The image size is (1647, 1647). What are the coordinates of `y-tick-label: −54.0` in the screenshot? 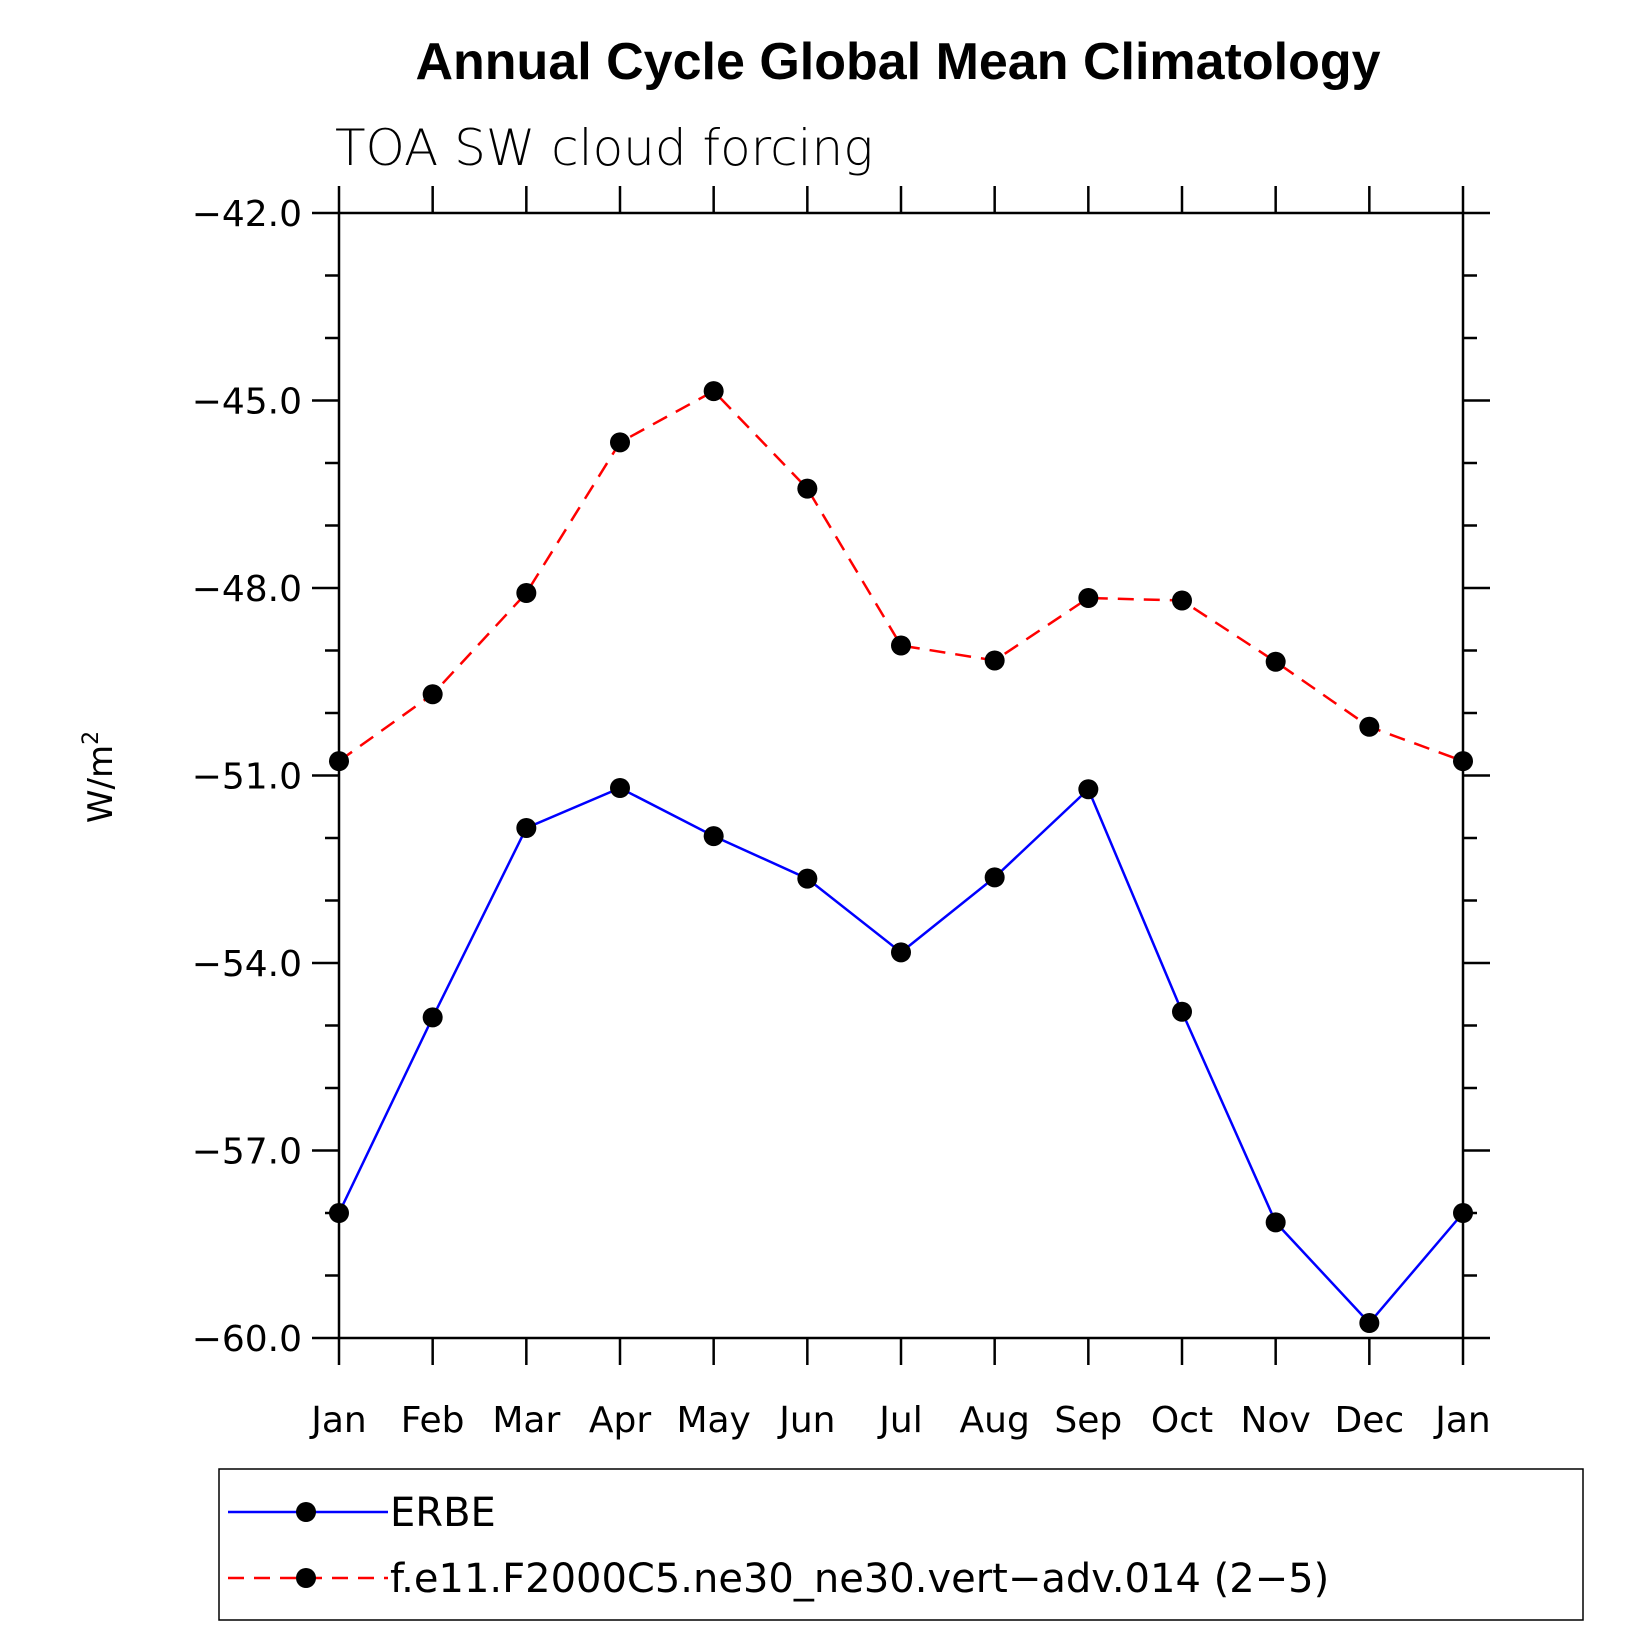 It's located at (247, 964).